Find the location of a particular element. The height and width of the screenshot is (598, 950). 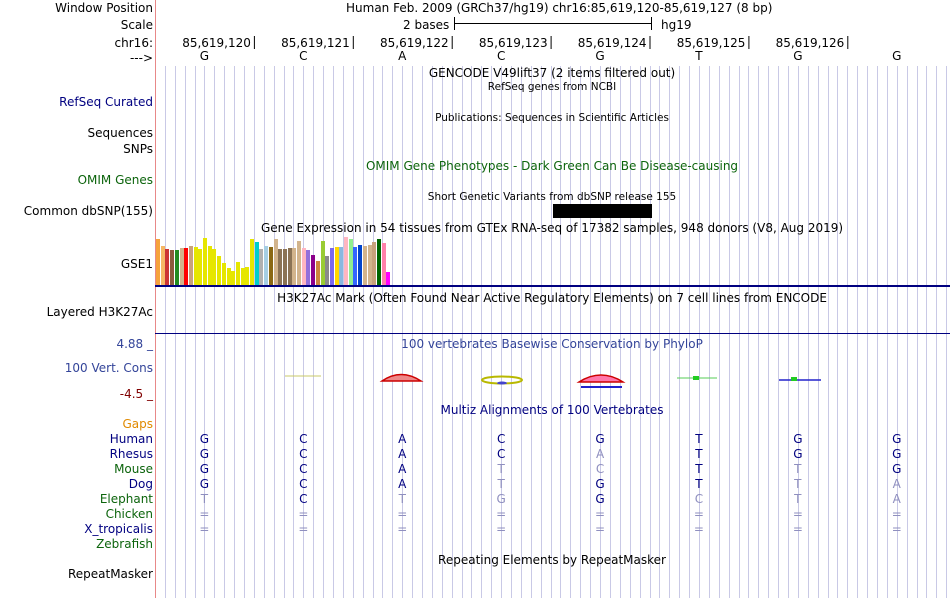

phylop-label: 100 Vert. Cons is located at coordinates (108, 368).